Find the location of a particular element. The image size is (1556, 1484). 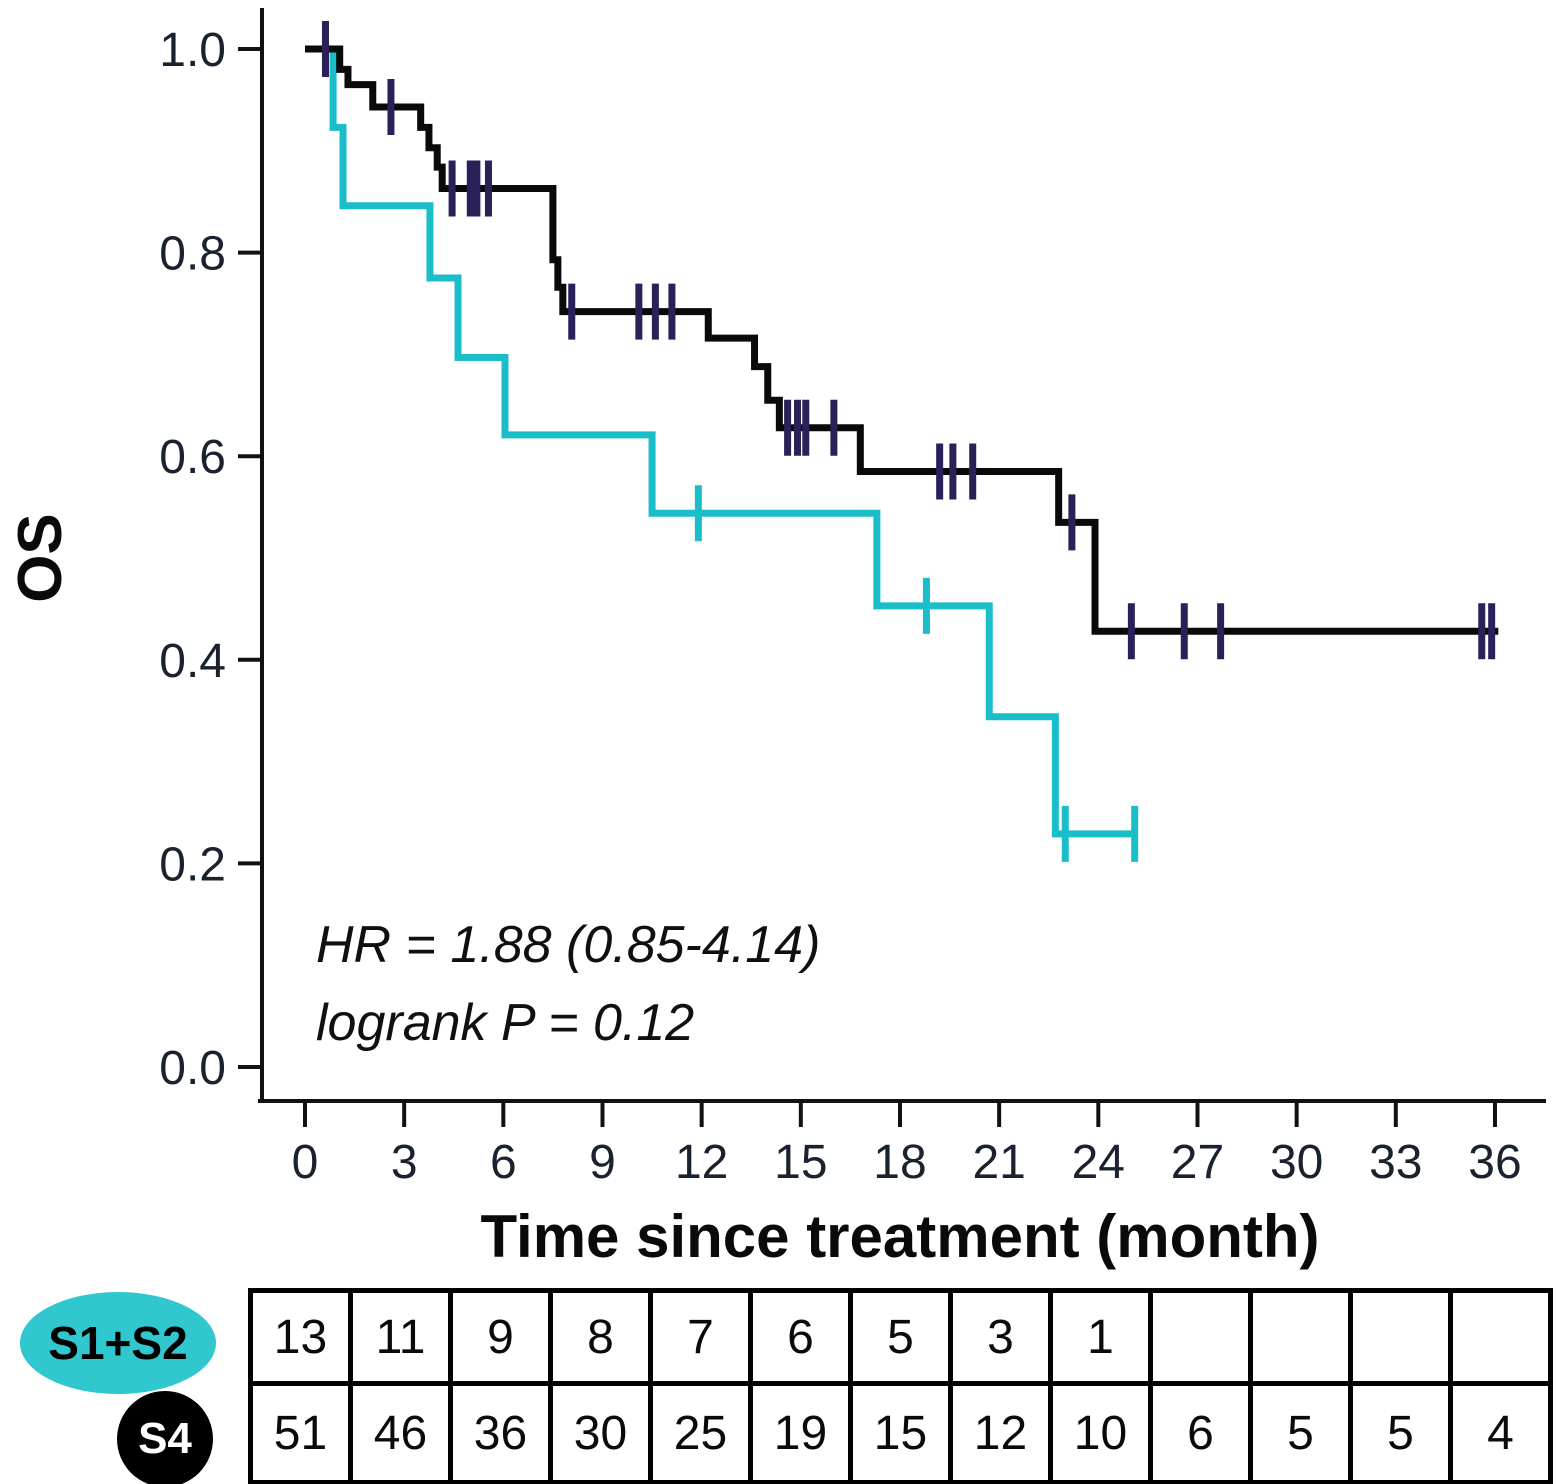

x-tick-label: 12 is located at coordinates (701, 1162).